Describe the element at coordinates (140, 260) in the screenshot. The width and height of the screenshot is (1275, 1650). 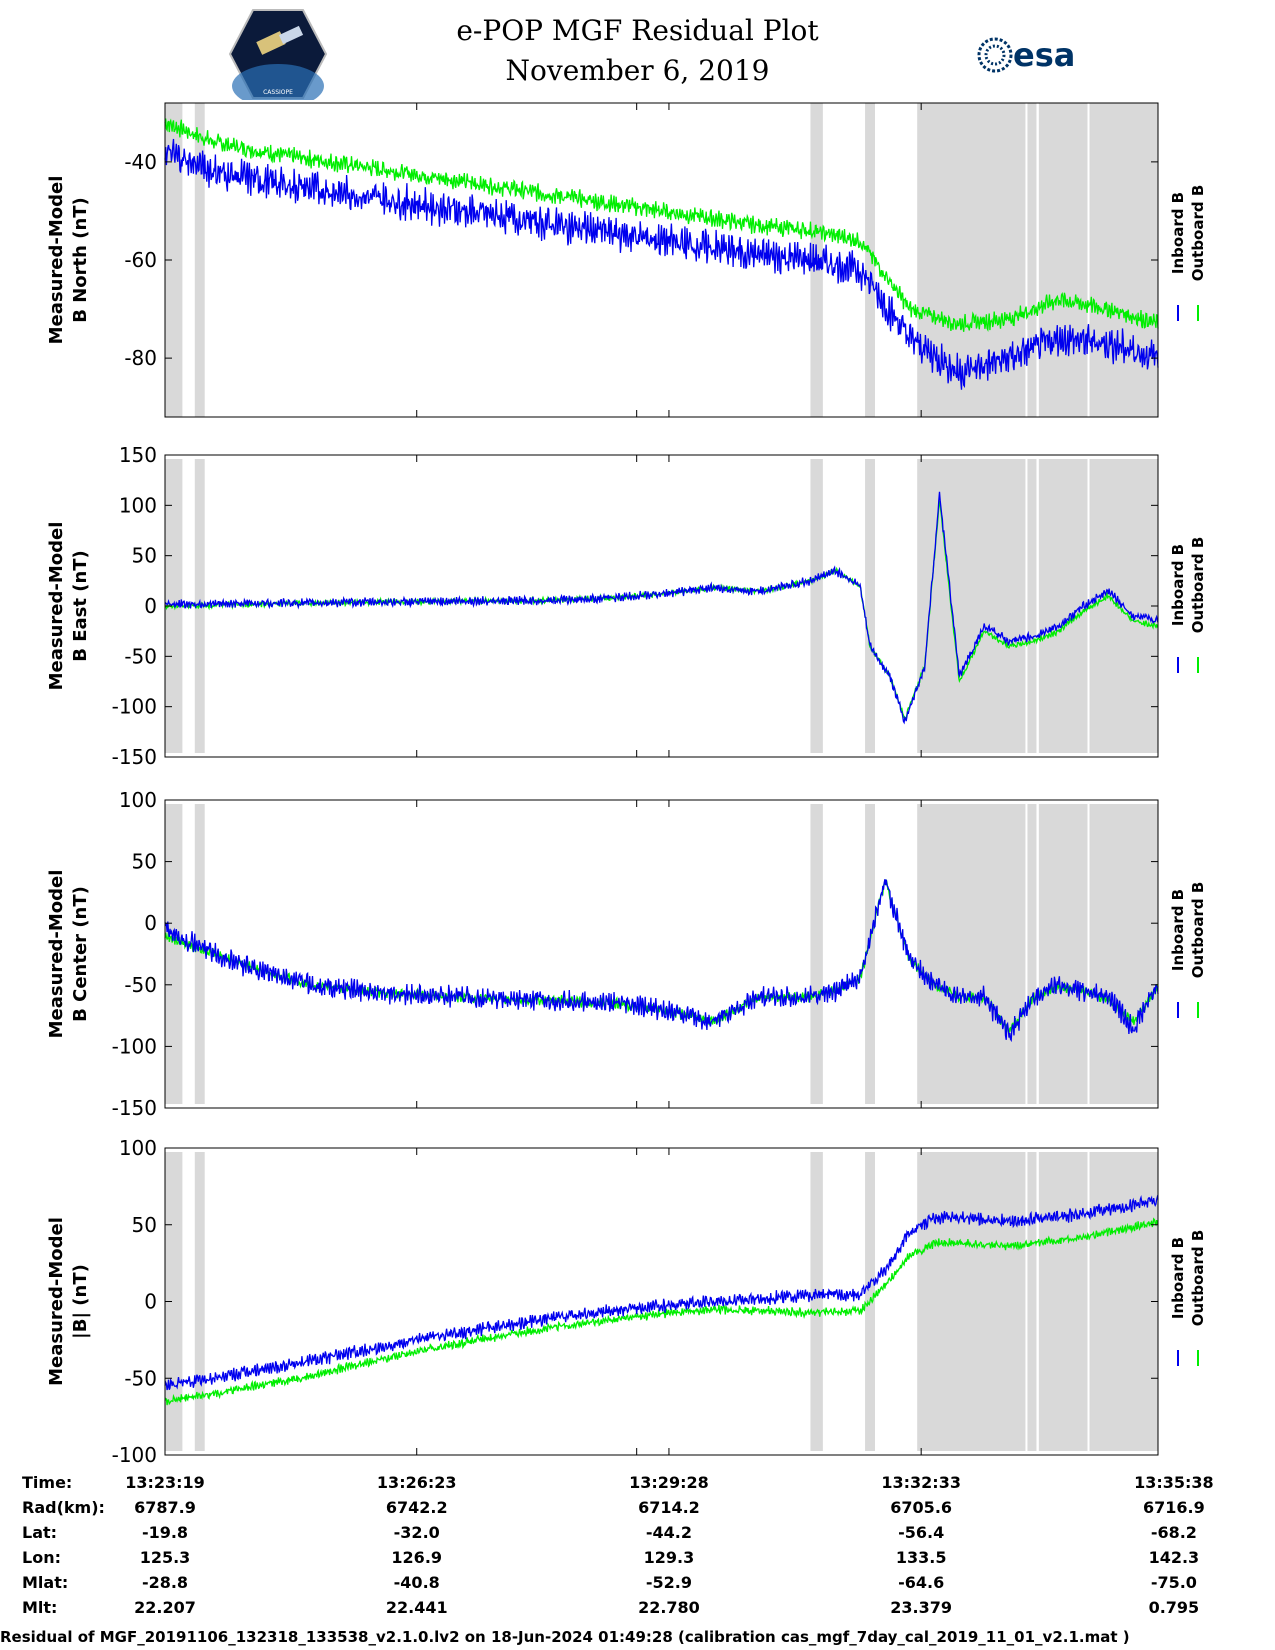
I see `y-tick-label: -60` at that location.